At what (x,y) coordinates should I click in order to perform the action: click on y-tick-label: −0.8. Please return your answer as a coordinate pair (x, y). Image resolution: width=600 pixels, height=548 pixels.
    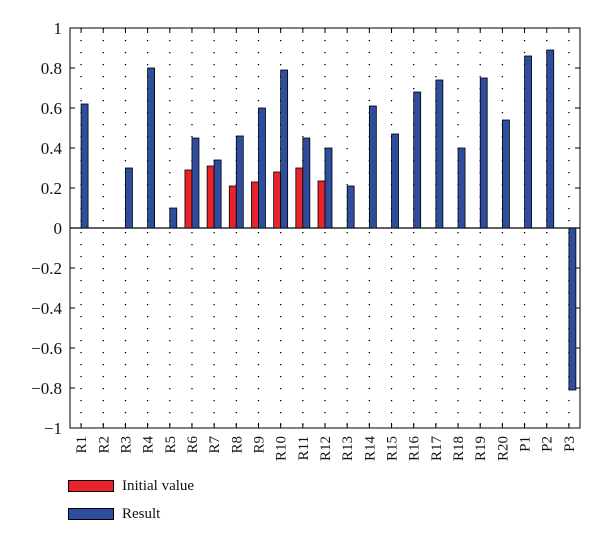
    Looking at the image, I should click on (46, 388).